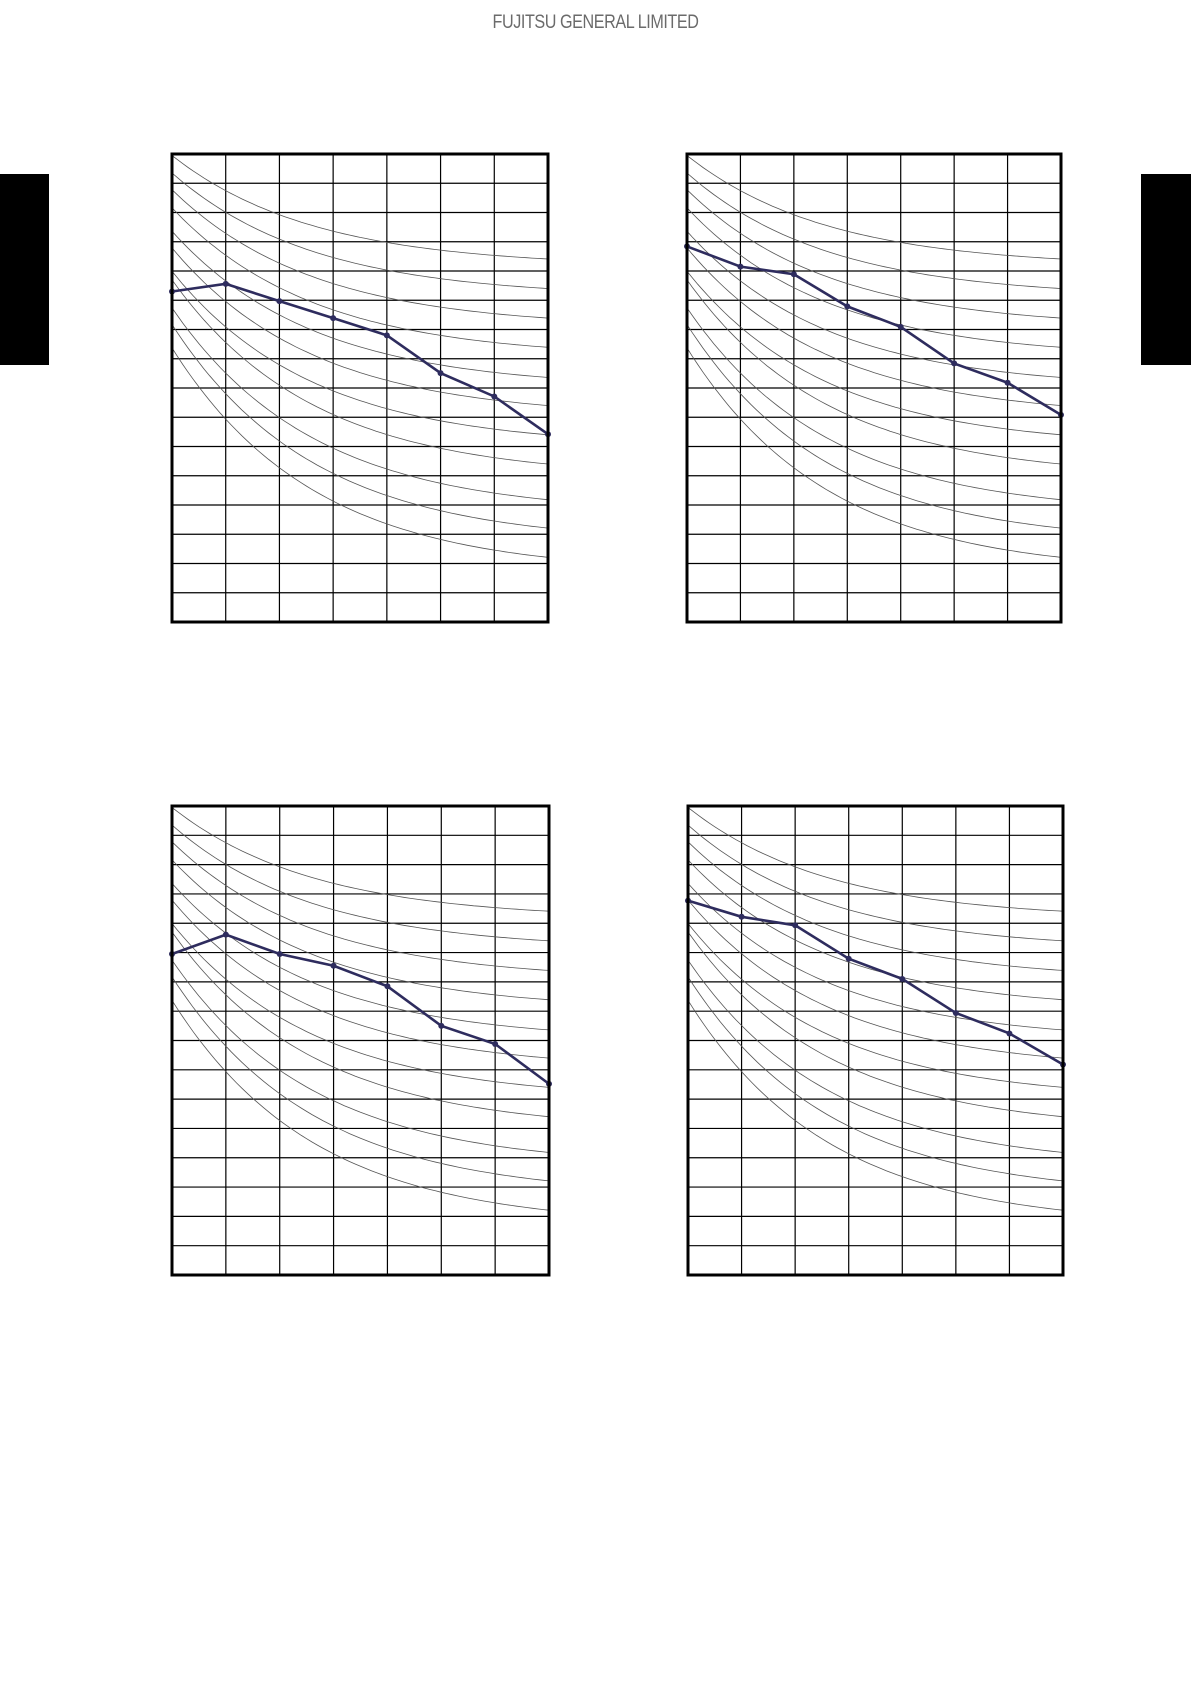  Describe the element at coordinates (1166, 269) in the screenshot. I see `section-tab-right` at that location.